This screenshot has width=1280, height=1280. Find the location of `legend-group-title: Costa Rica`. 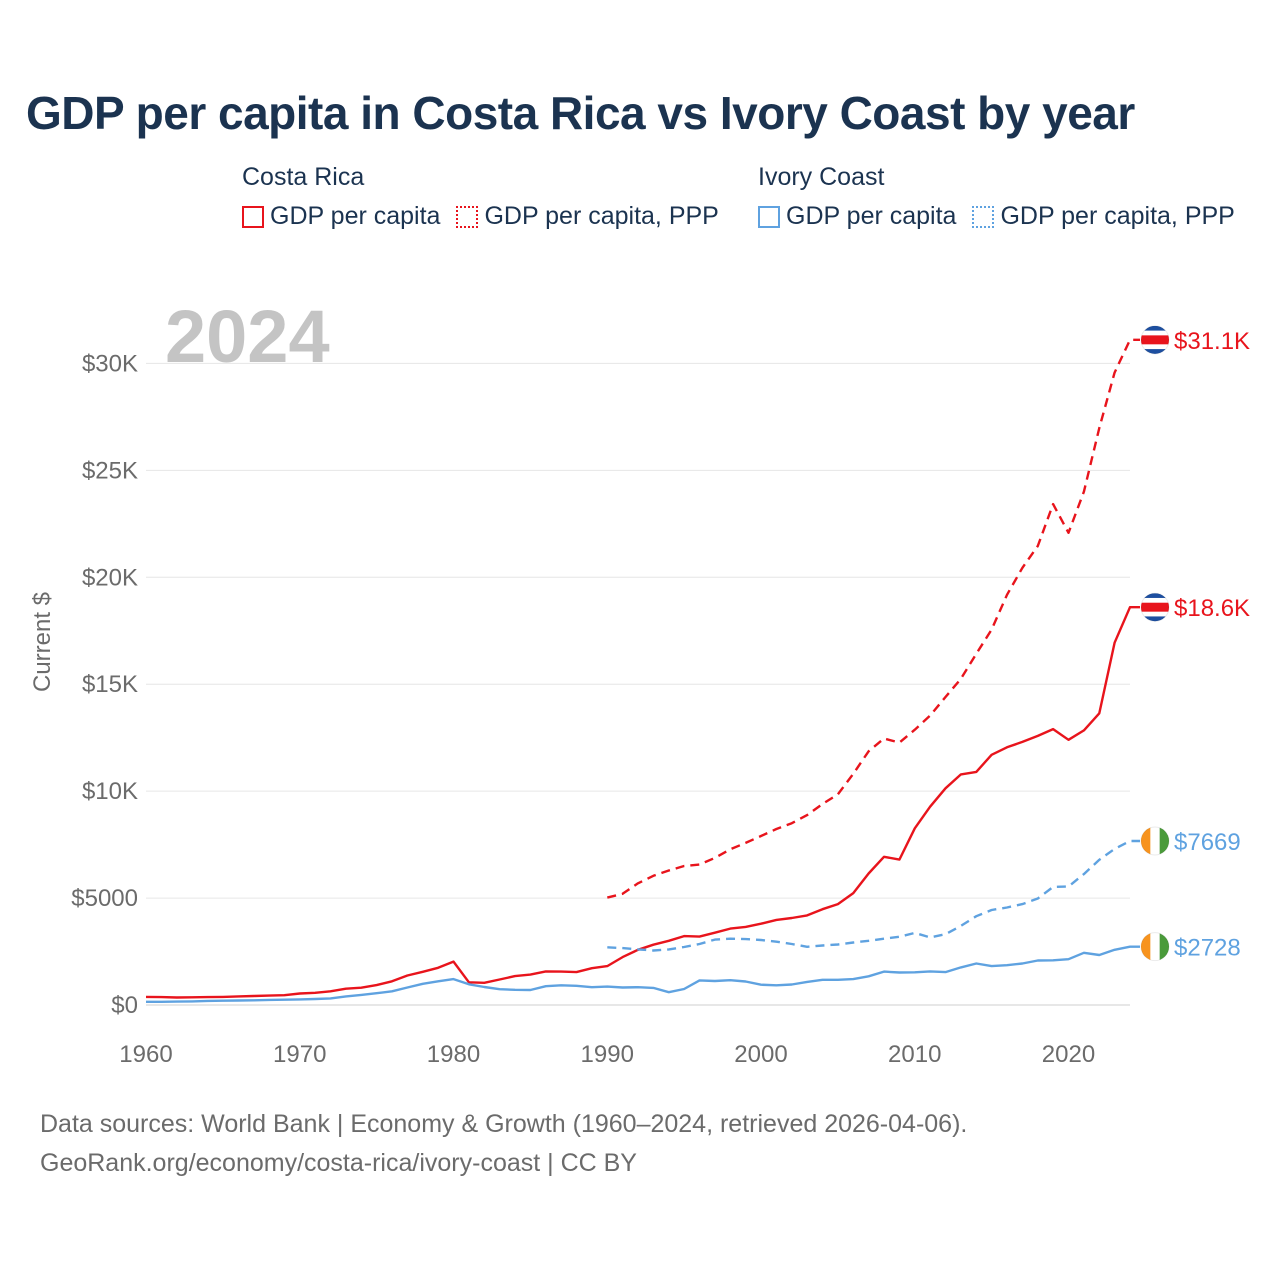

legend-group-title: Costa Rica is located at coordinates (303, 177).